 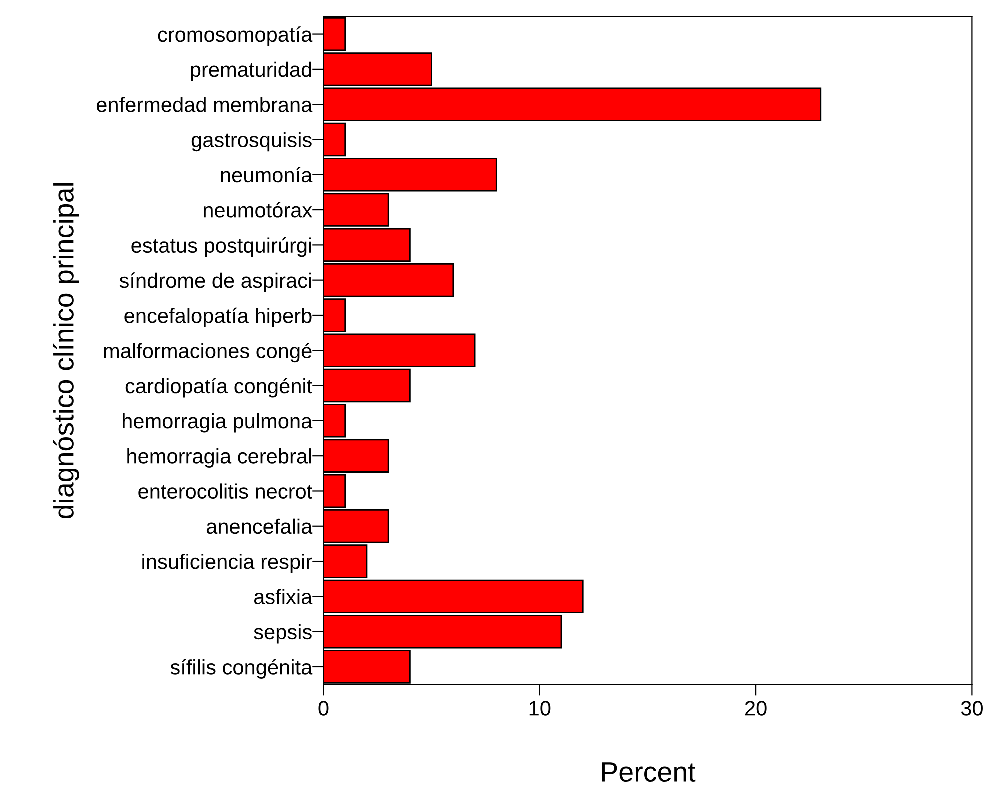 What do you see at coordinates (756, 708) in the screenshot?
I see `x-tick-label: 20` at bounding box center [756, 708].